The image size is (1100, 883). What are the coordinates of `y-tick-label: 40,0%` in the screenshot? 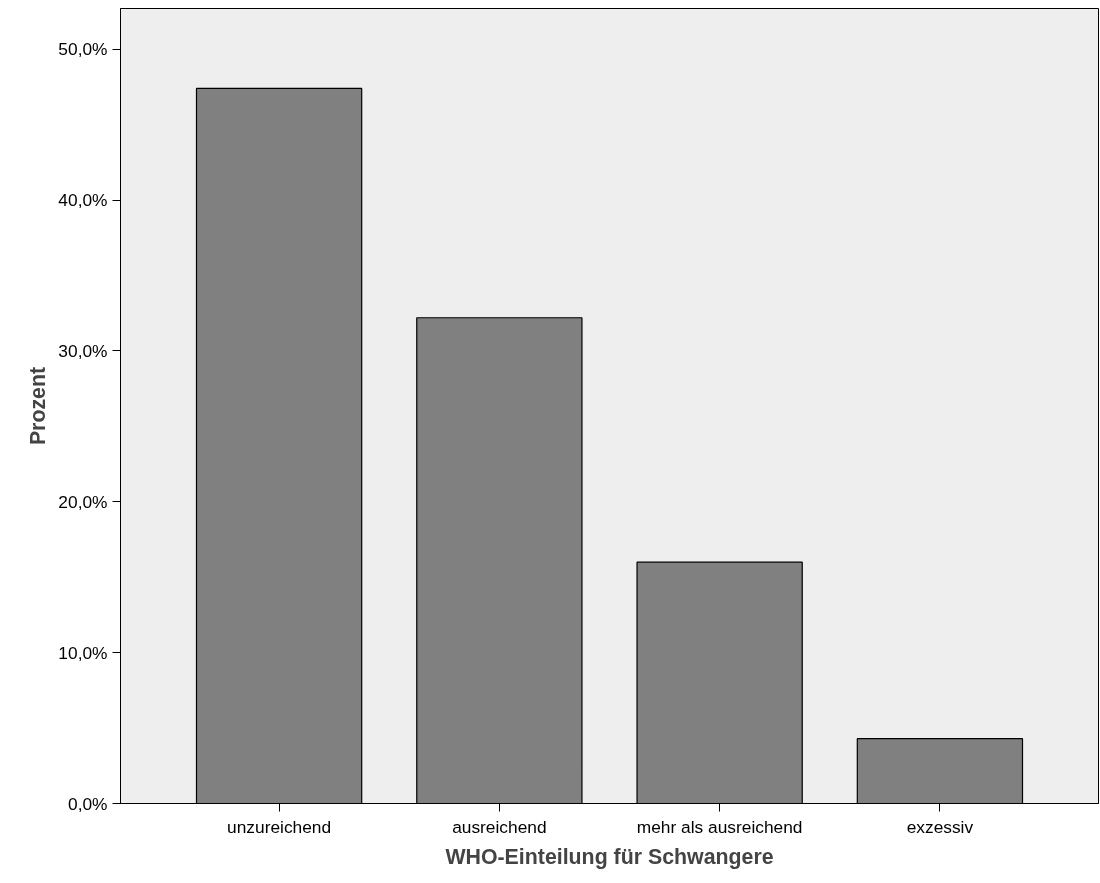 It's located at (83, 200).